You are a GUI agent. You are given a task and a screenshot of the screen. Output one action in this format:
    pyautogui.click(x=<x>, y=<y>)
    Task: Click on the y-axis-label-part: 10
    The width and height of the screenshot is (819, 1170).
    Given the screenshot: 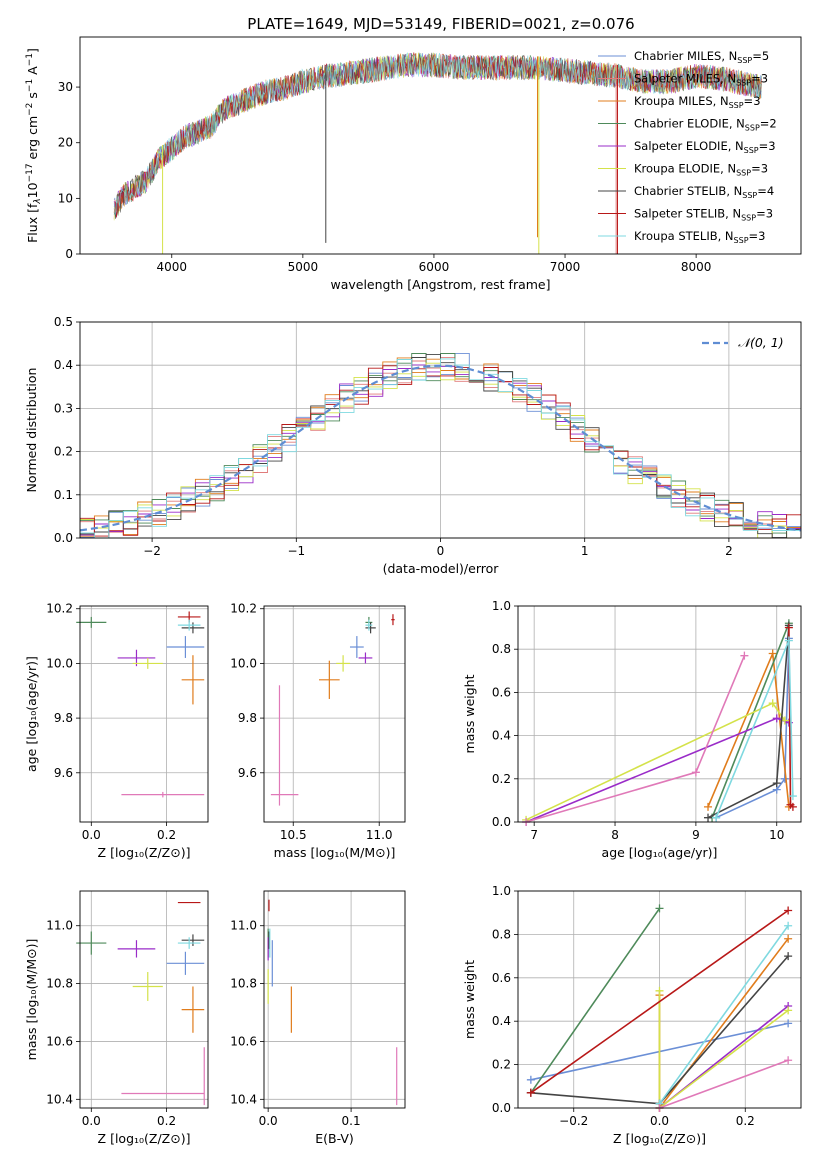 What is the action you would take?
    pyautogui.click(x=32, y=190)
    